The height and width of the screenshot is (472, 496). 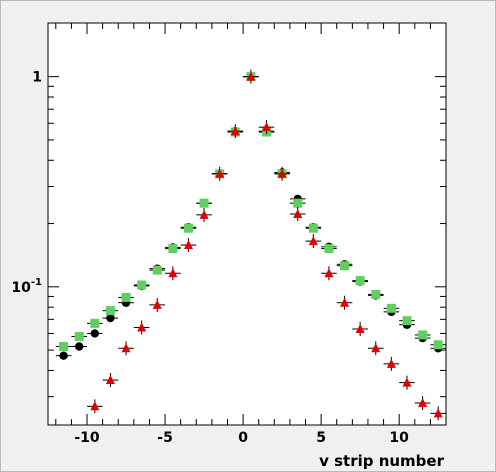 I want to click on y-tick-label: 10-1, so click(x=26, y=286).